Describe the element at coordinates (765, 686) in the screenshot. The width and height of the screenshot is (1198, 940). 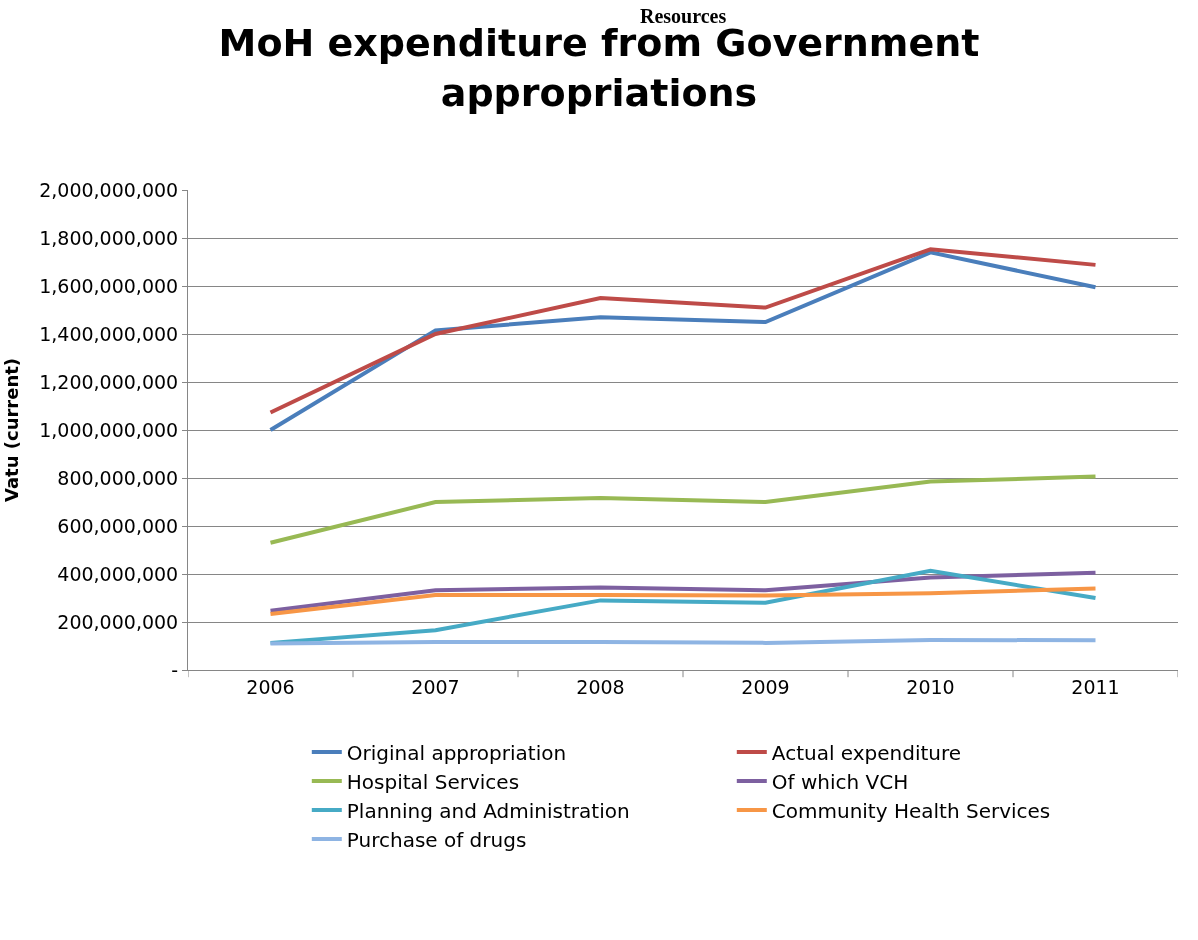
I see `x-tick-label: 2009` at that location.